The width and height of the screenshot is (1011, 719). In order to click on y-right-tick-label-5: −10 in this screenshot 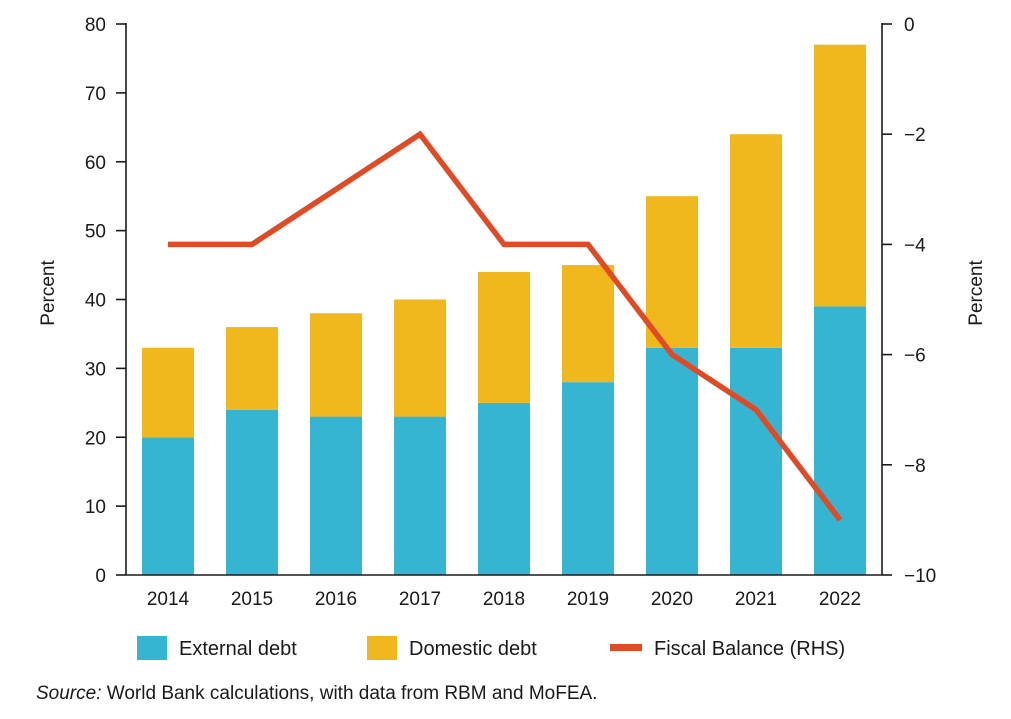, I will do `click(920, 576)`.